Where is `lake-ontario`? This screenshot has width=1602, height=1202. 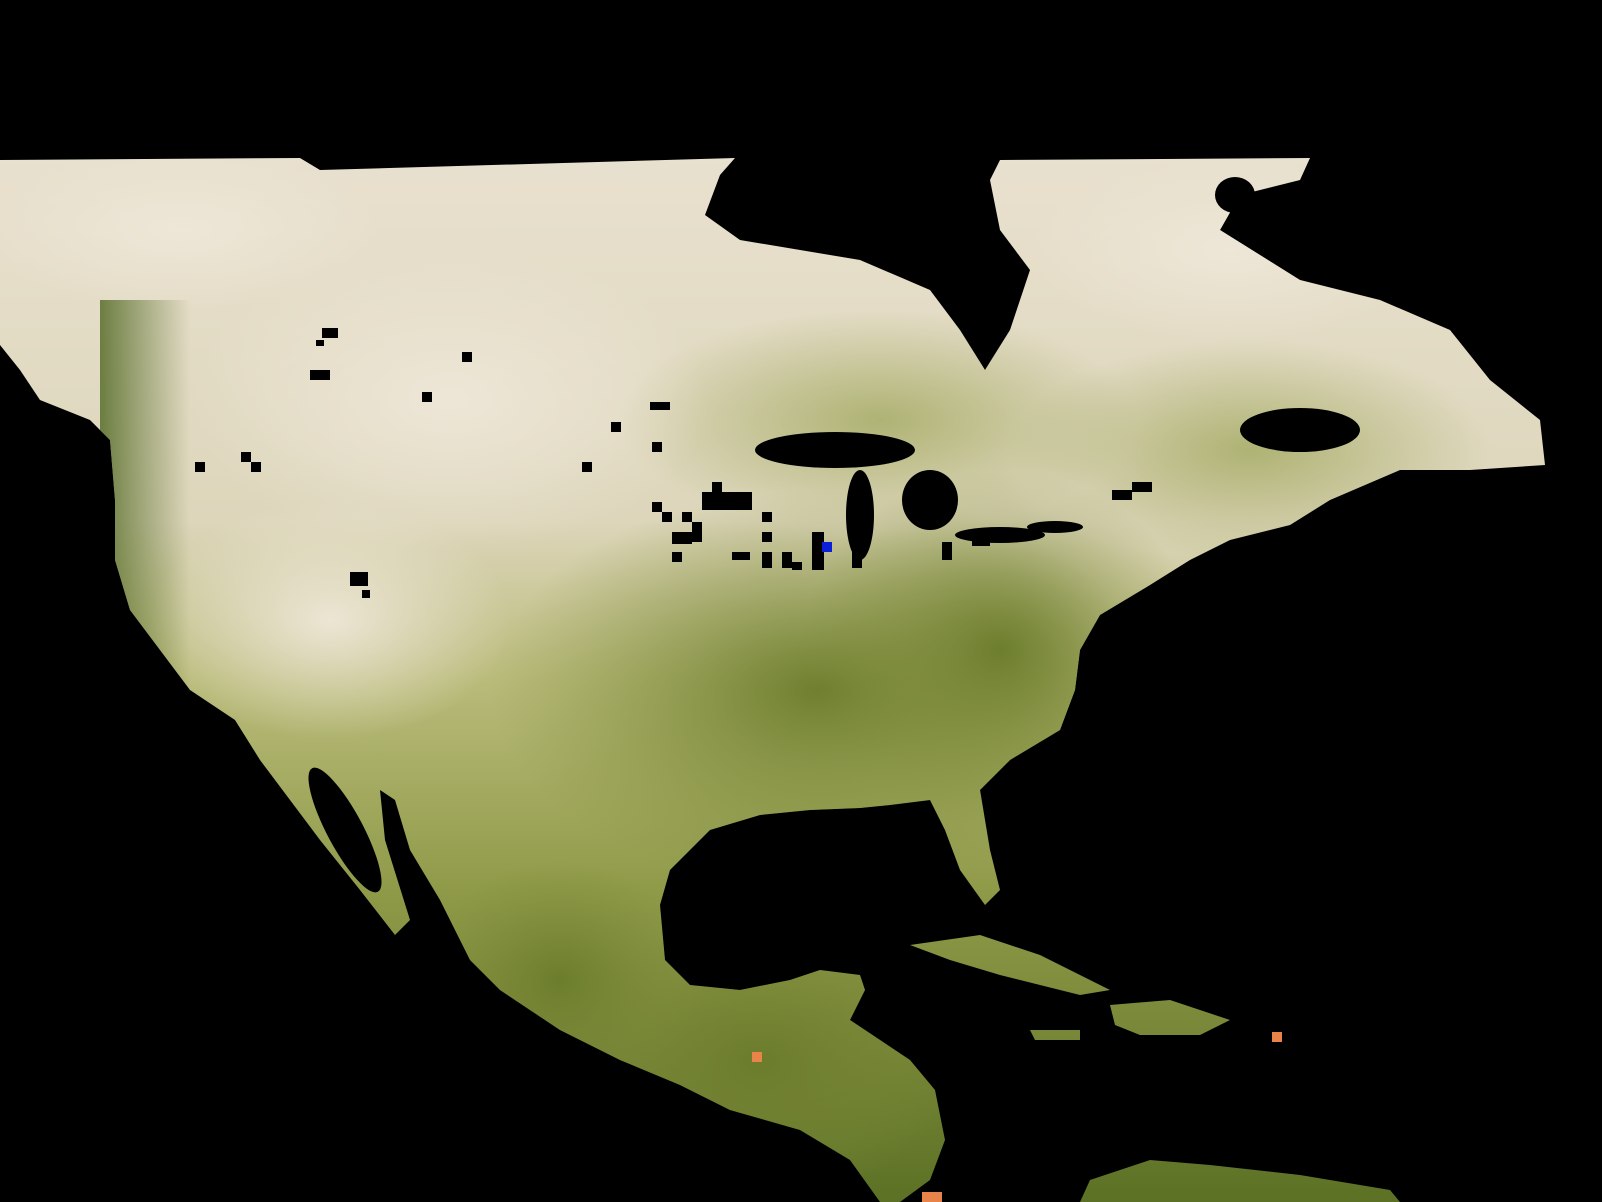 lake-ontario is located at coordinates (1055, 527).